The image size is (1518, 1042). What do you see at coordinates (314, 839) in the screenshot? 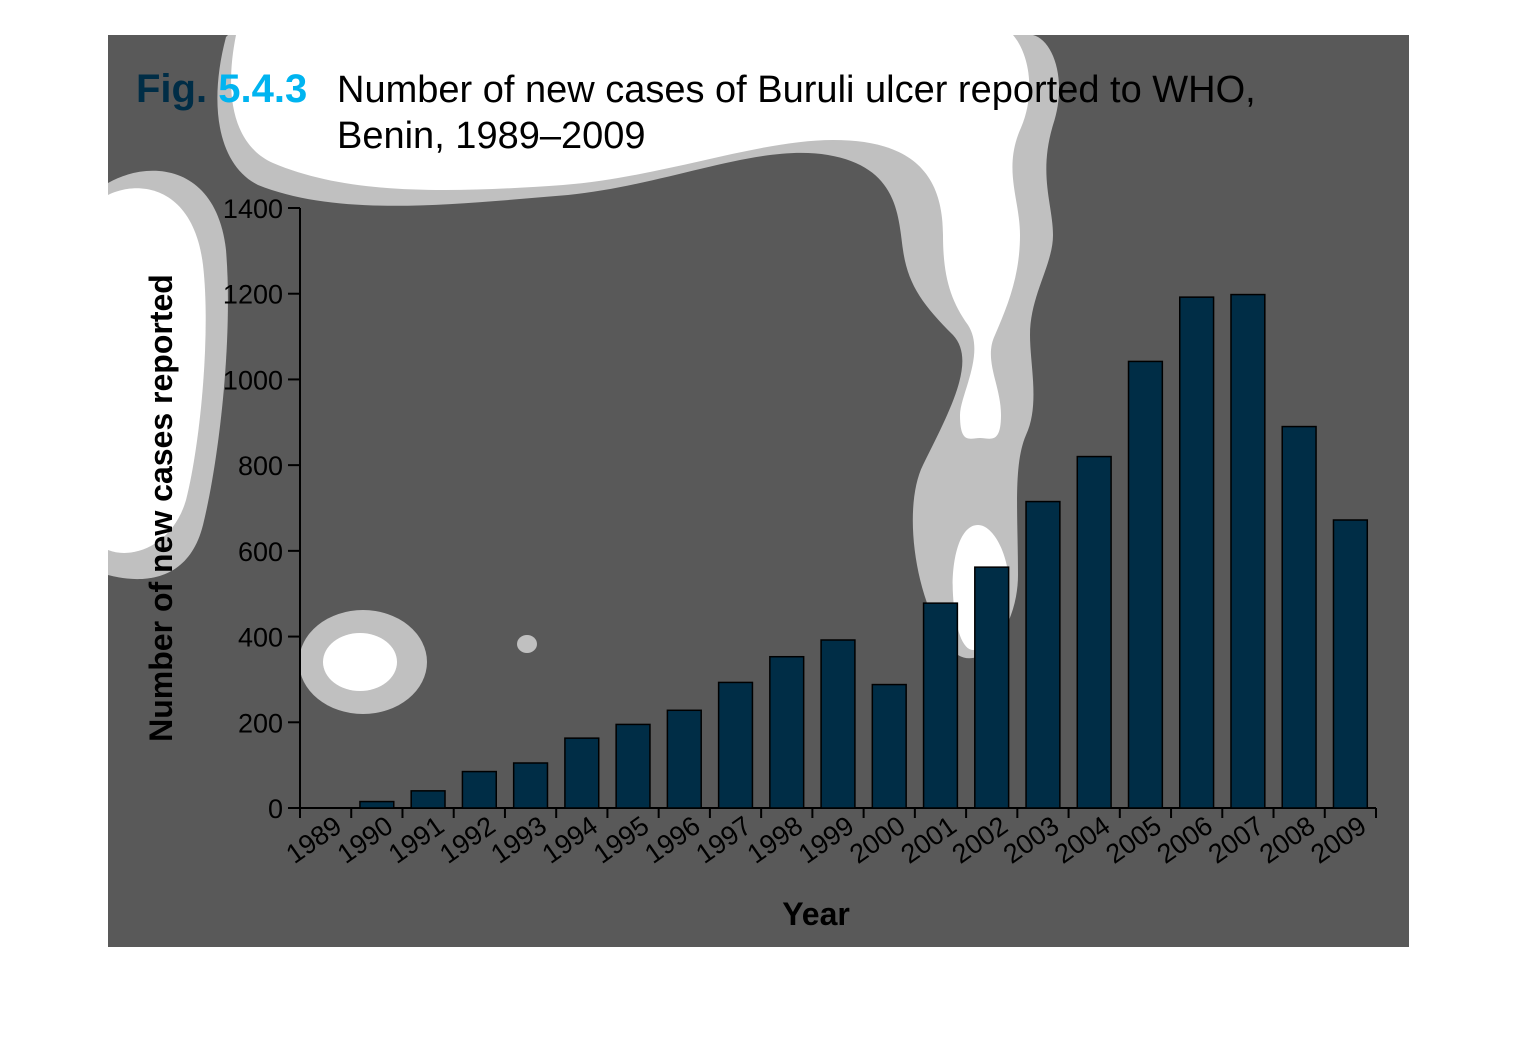
I see `x-tick-label: 1989` at bounding box center [314, 839].